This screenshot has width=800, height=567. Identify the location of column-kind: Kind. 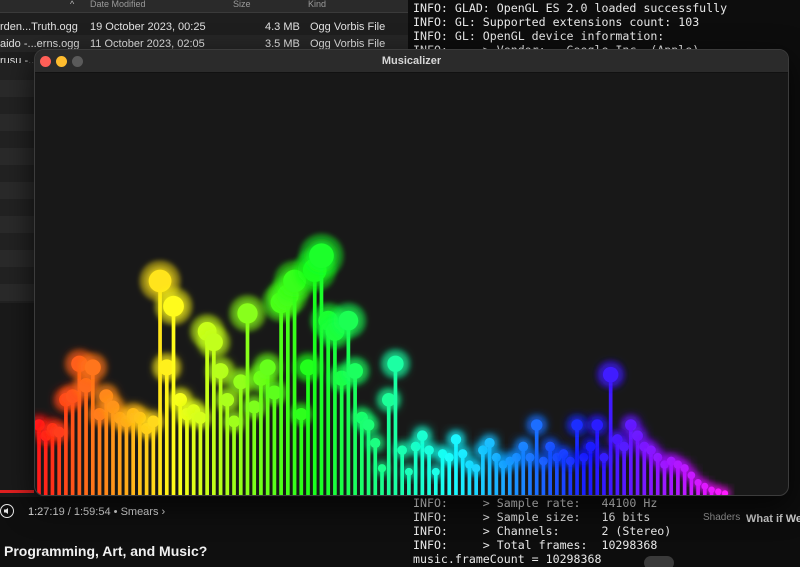
(317, 4).